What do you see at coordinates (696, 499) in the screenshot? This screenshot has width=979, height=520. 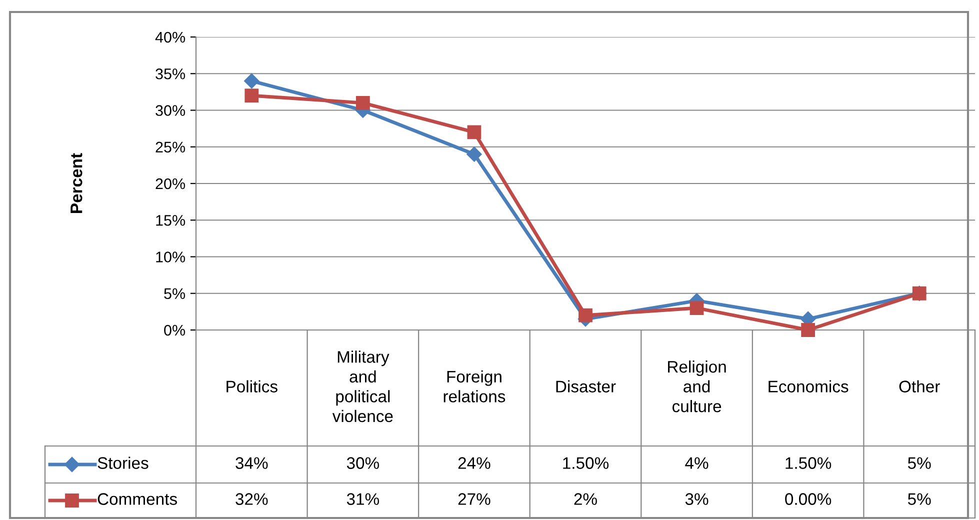 I see `data-label: 3%` at bounding box center [696, 499].